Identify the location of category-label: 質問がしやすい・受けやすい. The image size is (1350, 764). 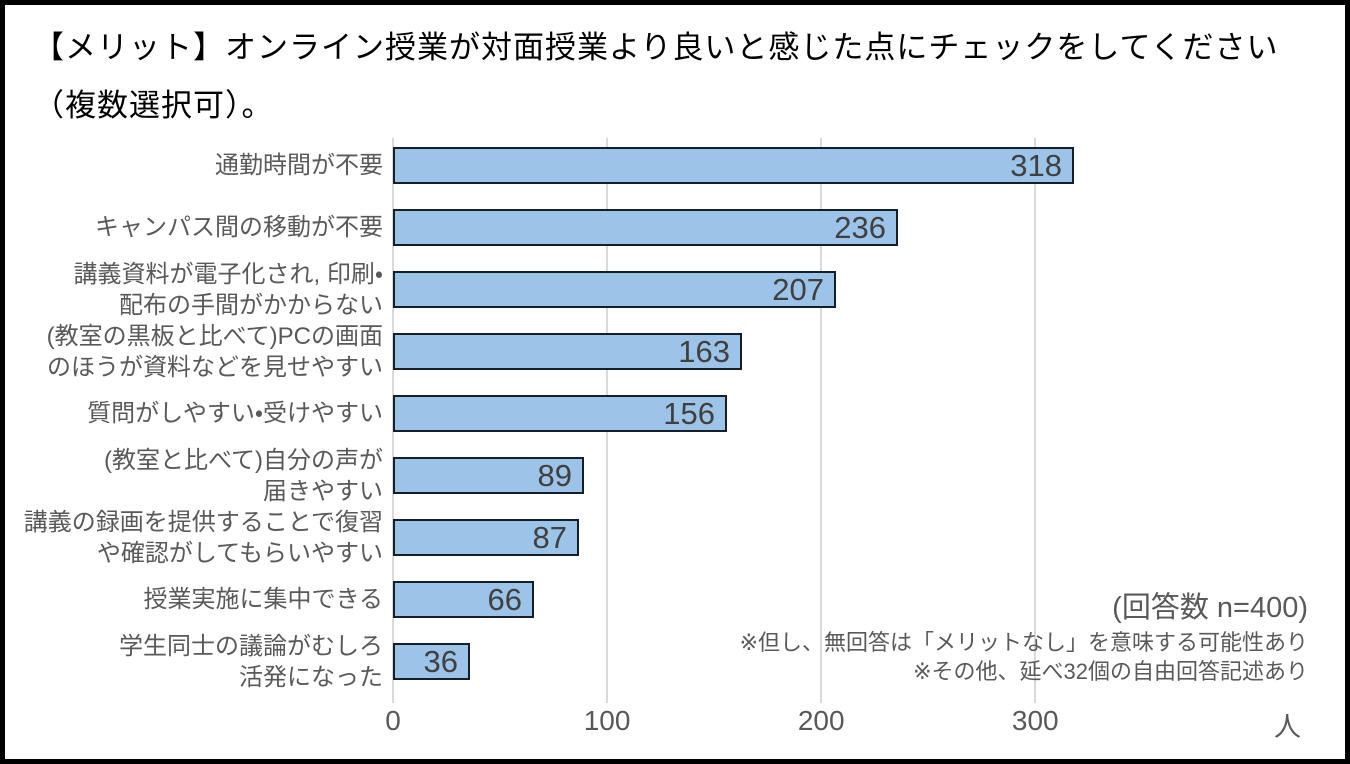
(198, 413).